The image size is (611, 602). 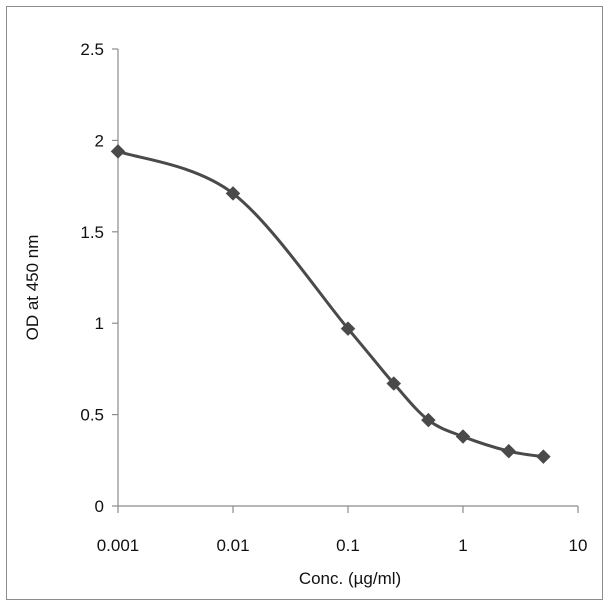 What do you see at coordinates (462, 545) in the screenshot?
I see `x-tick-label: 1` at bounding box center [462, 545].